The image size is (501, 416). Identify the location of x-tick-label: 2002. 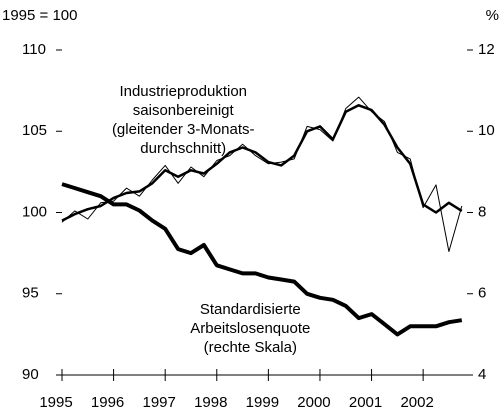
(416, 402).